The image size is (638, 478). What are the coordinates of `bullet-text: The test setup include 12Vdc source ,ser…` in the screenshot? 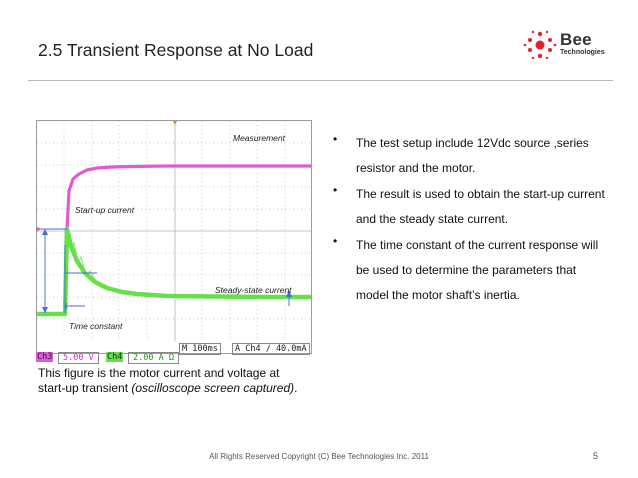 It's located at (472, 155).